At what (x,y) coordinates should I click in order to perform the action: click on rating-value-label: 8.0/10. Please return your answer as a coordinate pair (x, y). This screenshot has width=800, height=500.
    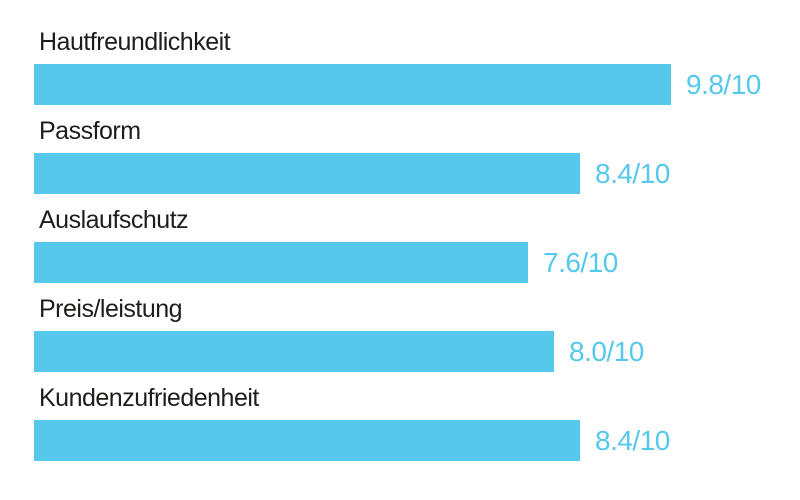
    Looking at the image, I should click on (606, 351).